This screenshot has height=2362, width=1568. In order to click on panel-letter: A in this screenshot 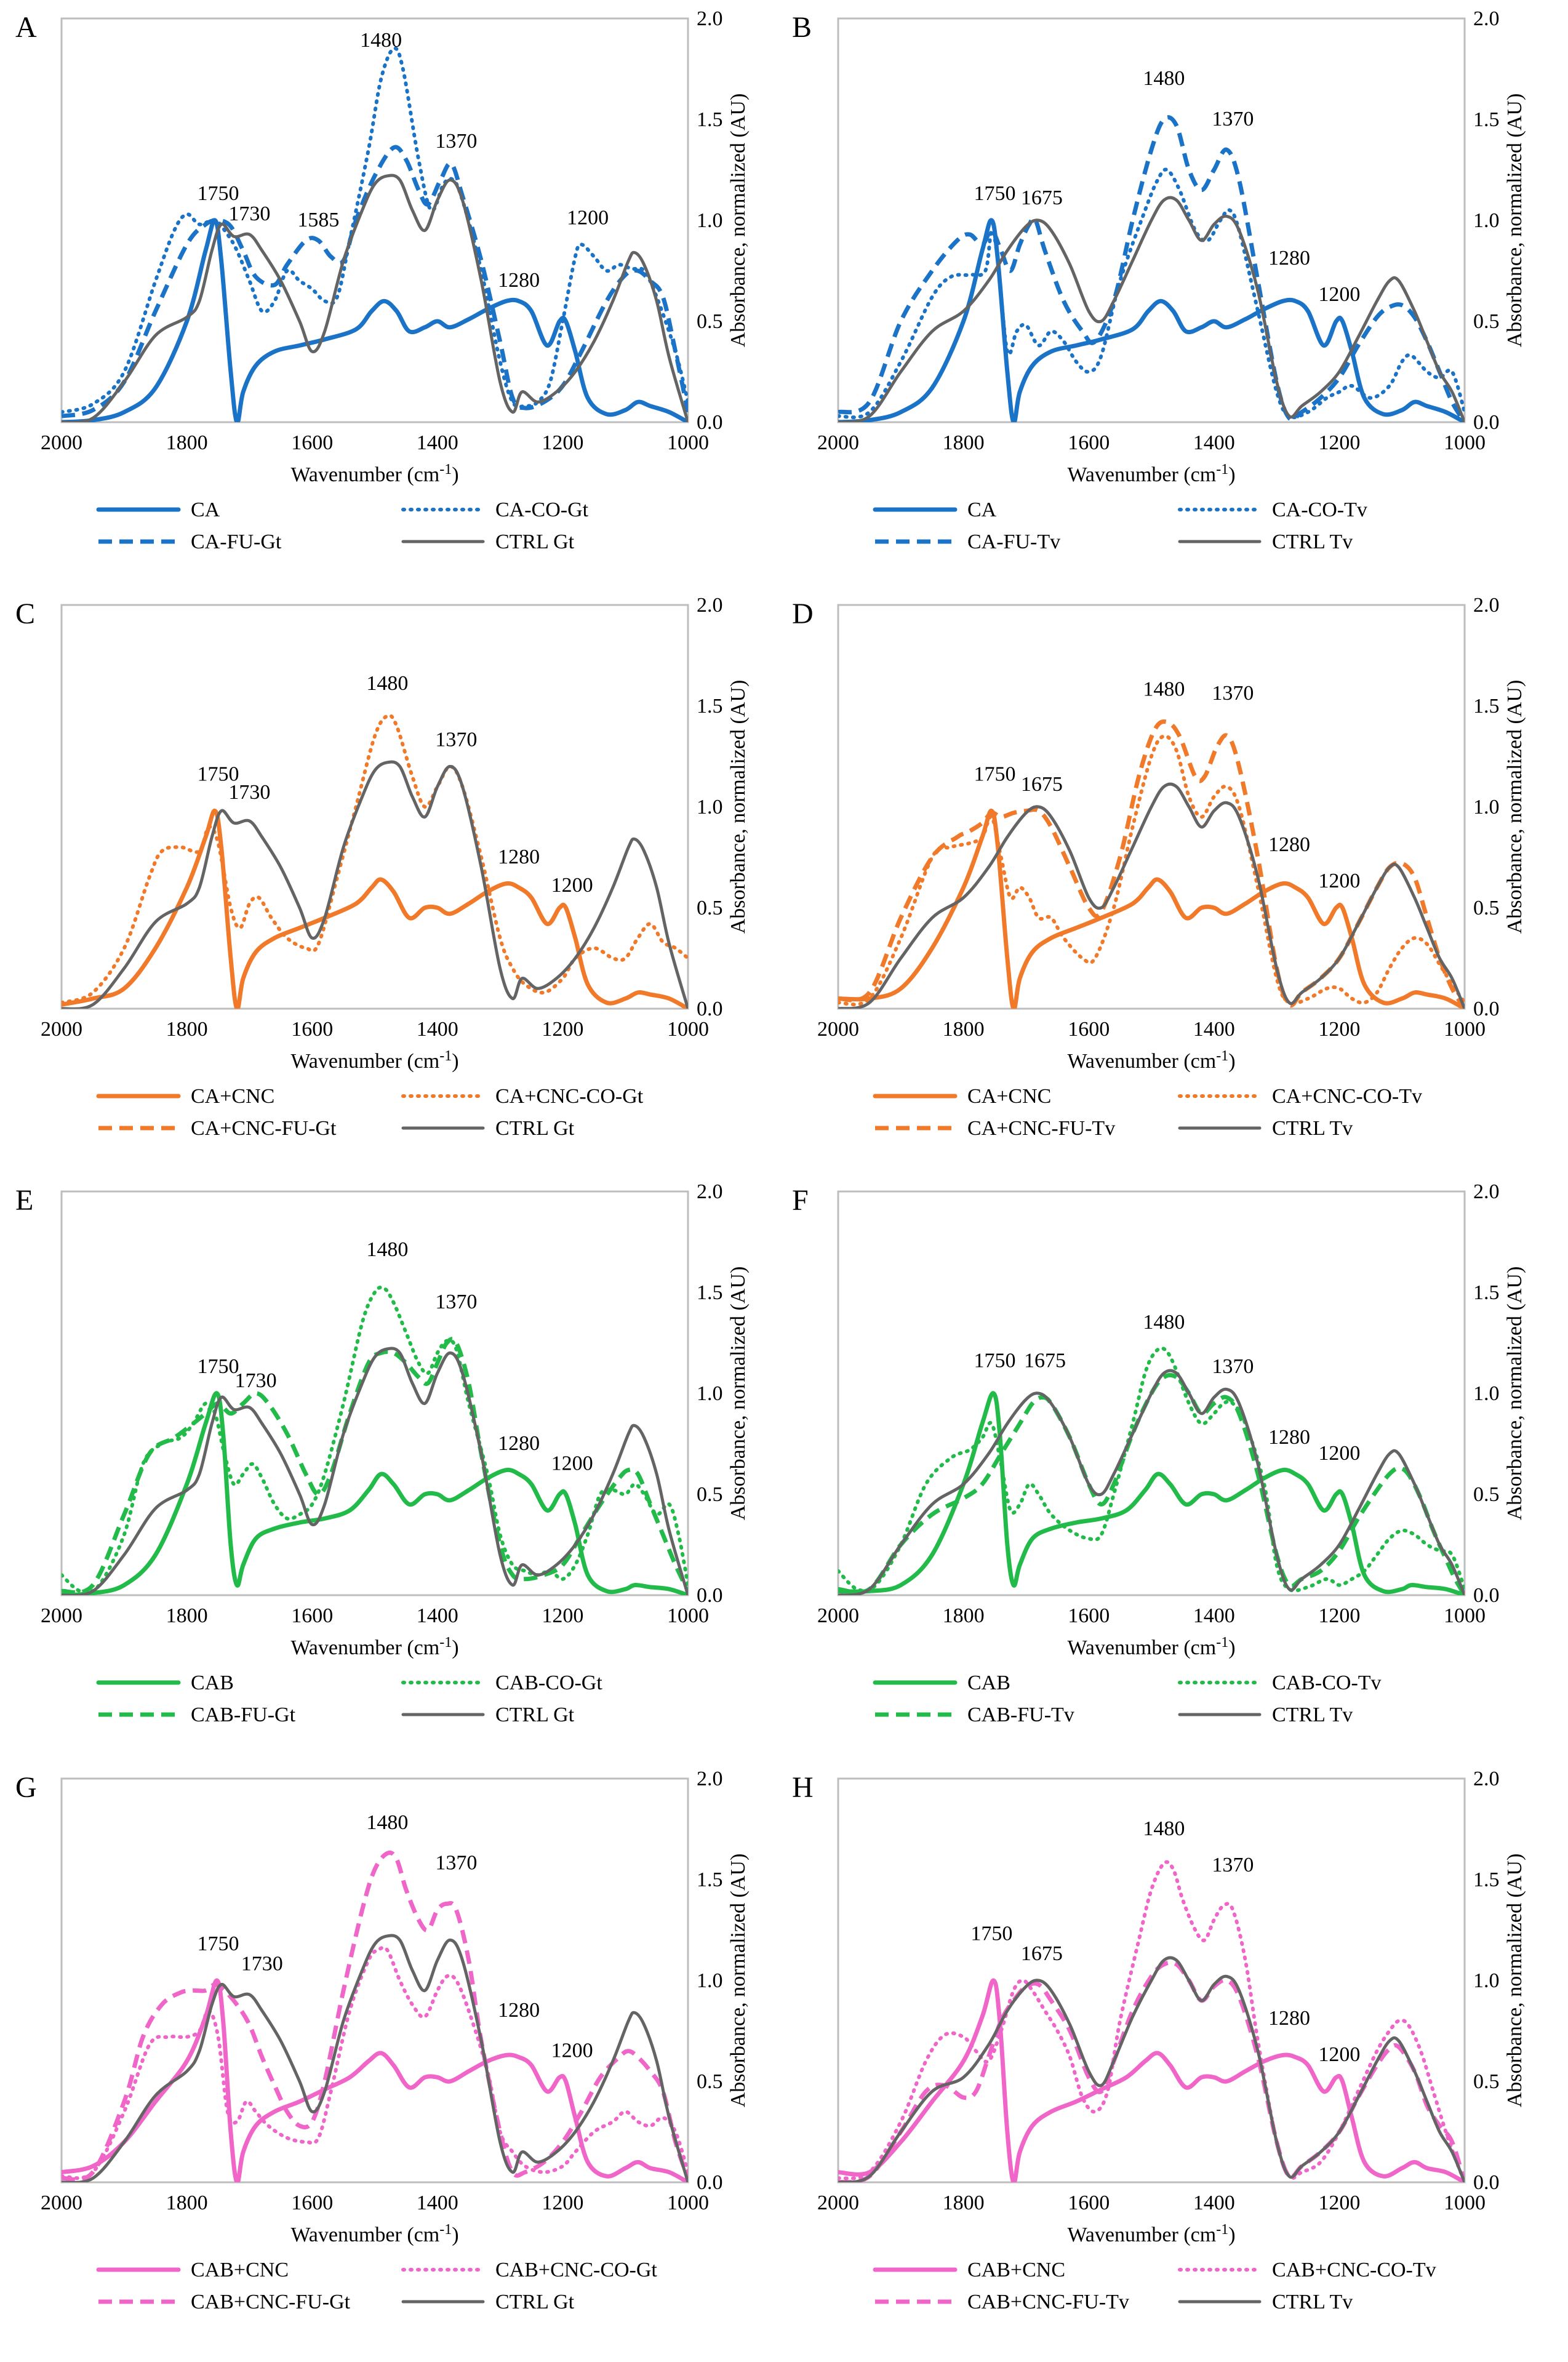, I will do `click(26, 27)`.